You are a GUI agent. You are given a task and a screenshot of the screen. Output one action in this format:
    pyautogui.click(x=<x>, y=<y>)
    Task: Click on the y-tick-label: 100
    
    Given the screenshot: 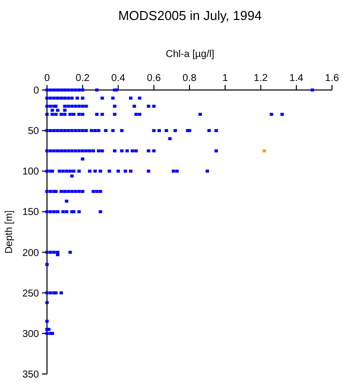 What is the action you would take?
    pyautogui.click(x=31, y=172)
    